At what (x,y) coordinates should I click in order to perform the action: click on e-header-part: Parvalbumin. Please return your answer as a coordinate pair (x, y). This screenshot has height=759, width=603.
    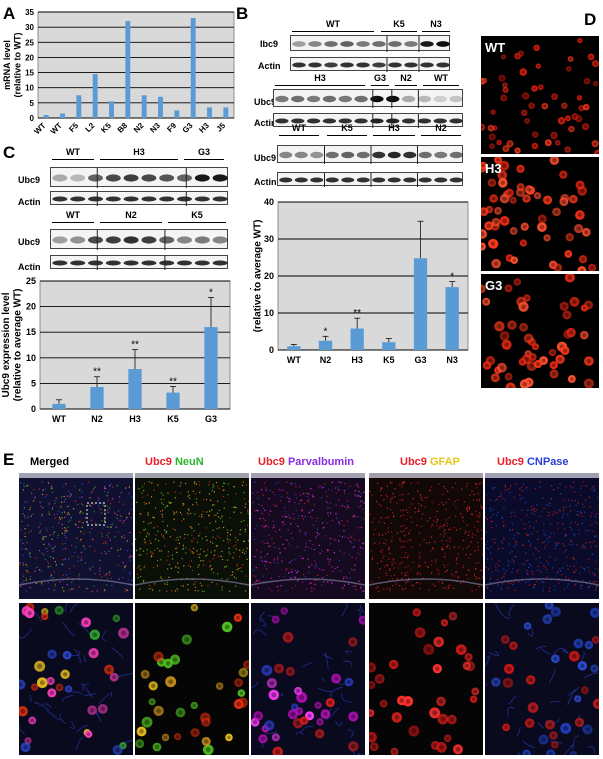
    Looking at the image, I should click on (320, 462).